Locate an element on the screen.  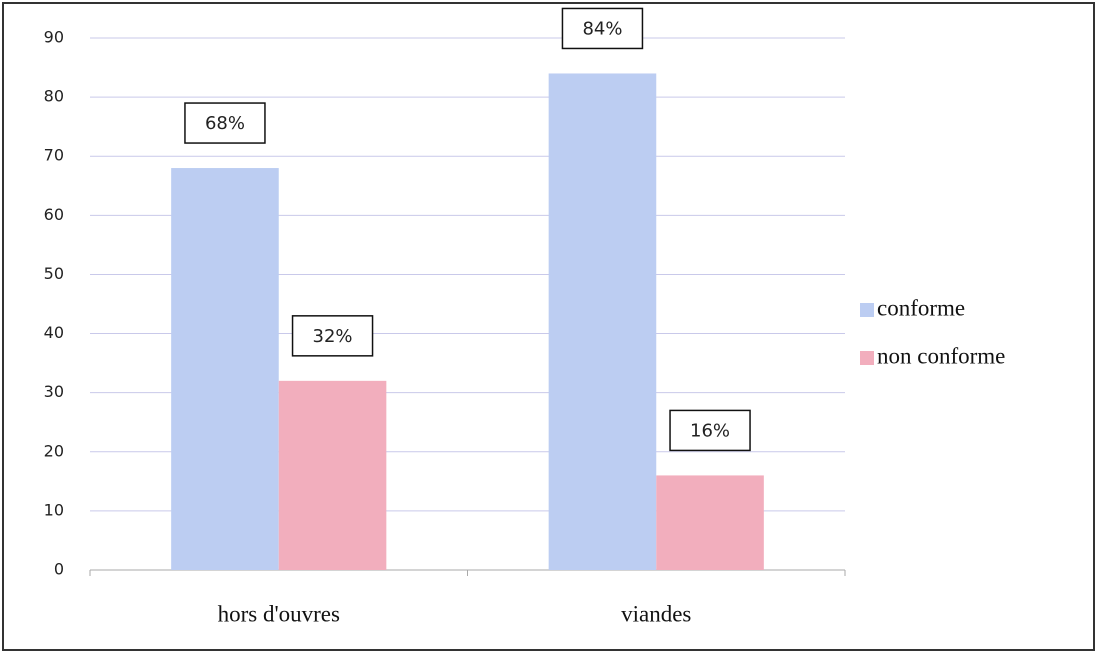
data-label: 16% is located at coordinates (710, 430).